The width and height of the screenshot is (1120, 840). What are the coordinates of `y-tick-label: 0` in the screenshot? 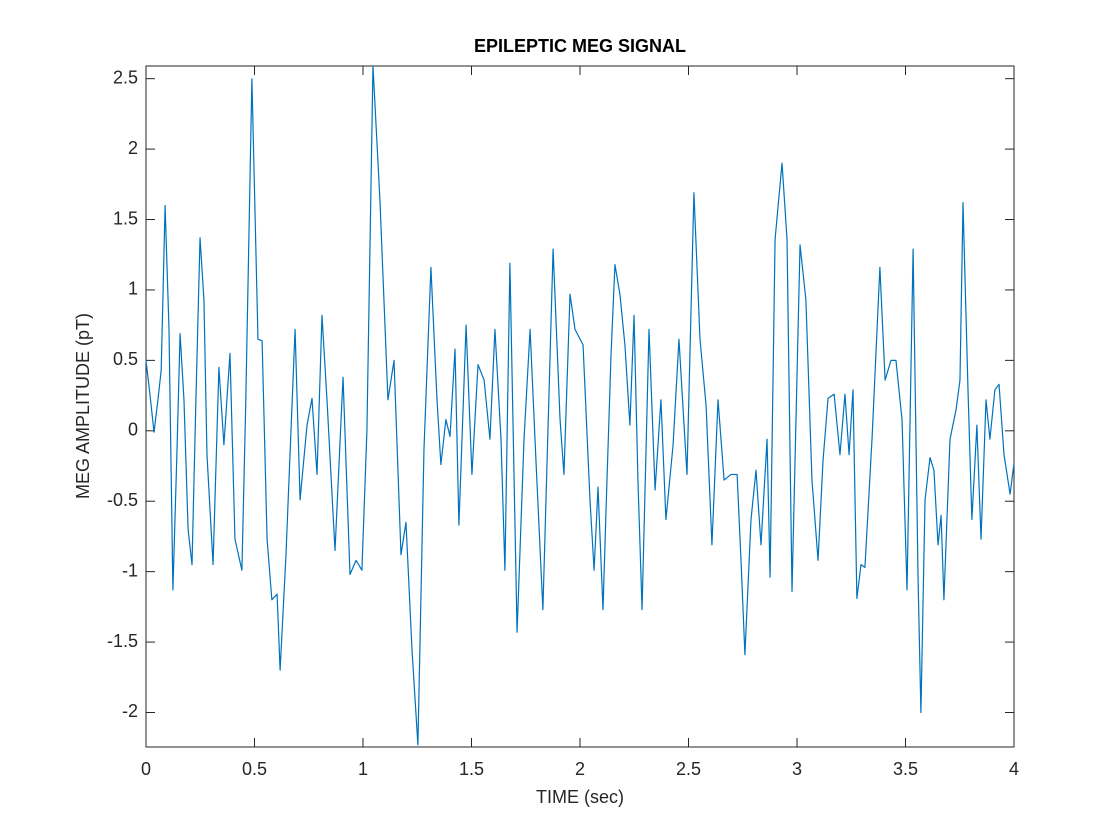 It's located at (133, 430).